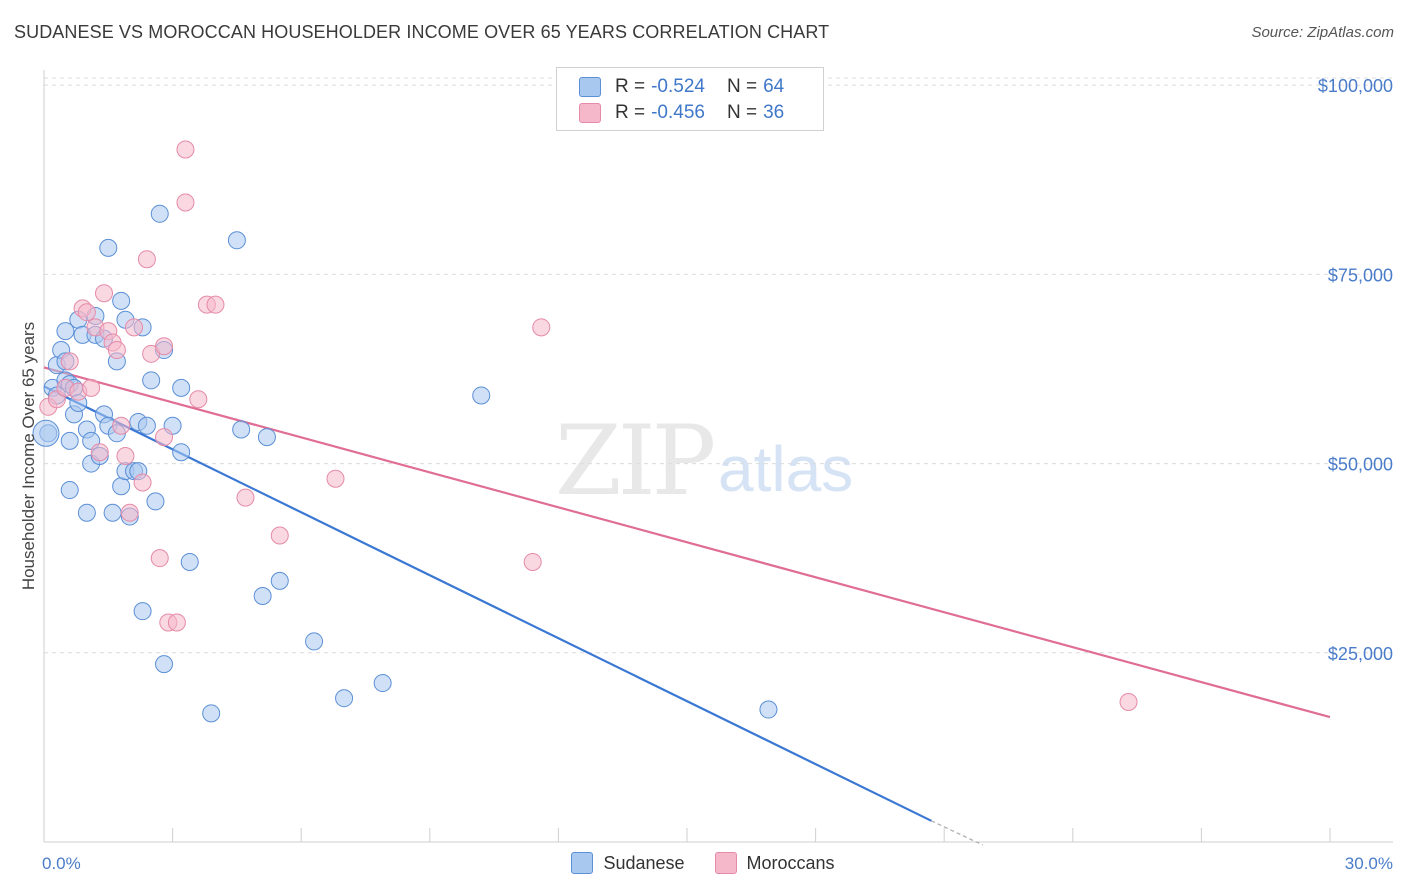 This screenshot has width=1406, height=892. I want to click on legend-swatch-sudanese, so click(590, 87).